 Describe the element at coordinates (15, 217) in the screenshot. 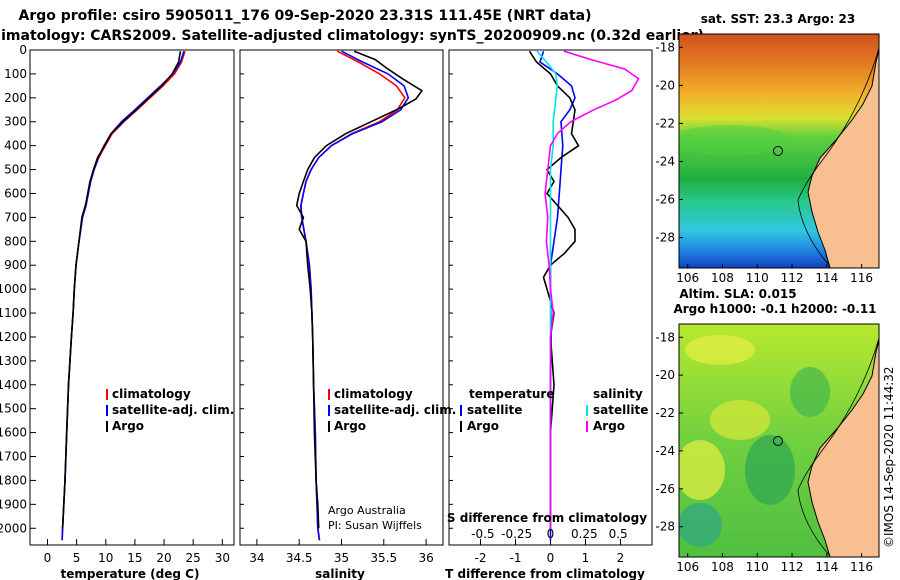

I see `depth-tick-label: 700` at that location.